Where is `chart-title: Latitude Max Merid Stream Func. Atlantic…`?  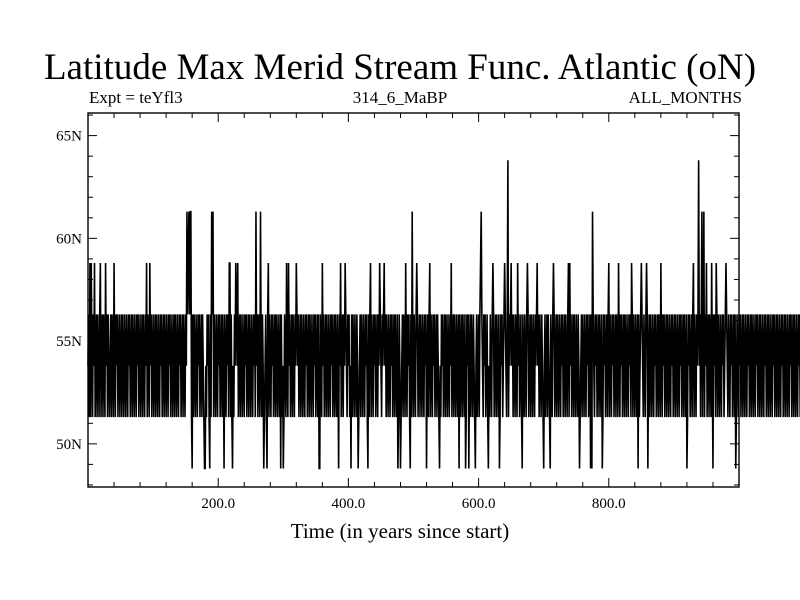
chart-title: Latitude Max Merid Stream Func. Atlantic… is located at coordinates (400, 67).